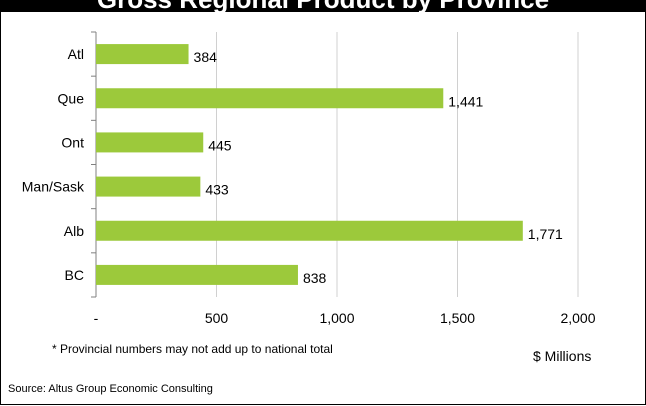  Describe the element at coordinates (577, 318) in the screenshot. I see `x-tick-label: 2,000` at that location.